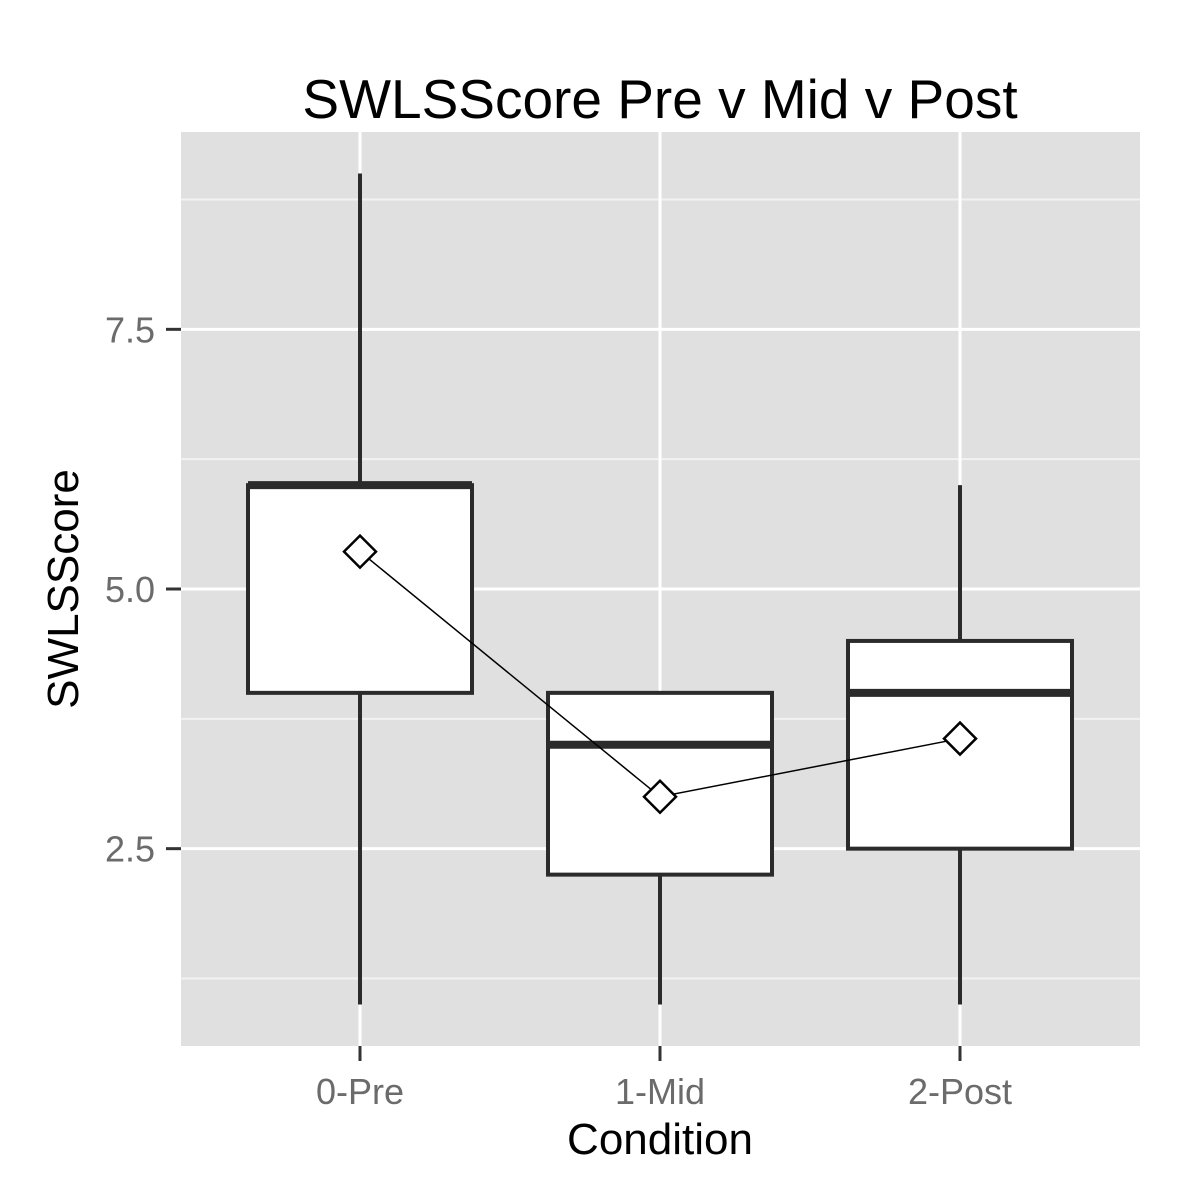 The width and height of the screenshot is (1200, 1200). Describe the element at coordinates (660, 674) in the screenshot. I see `mean-series` at that location.